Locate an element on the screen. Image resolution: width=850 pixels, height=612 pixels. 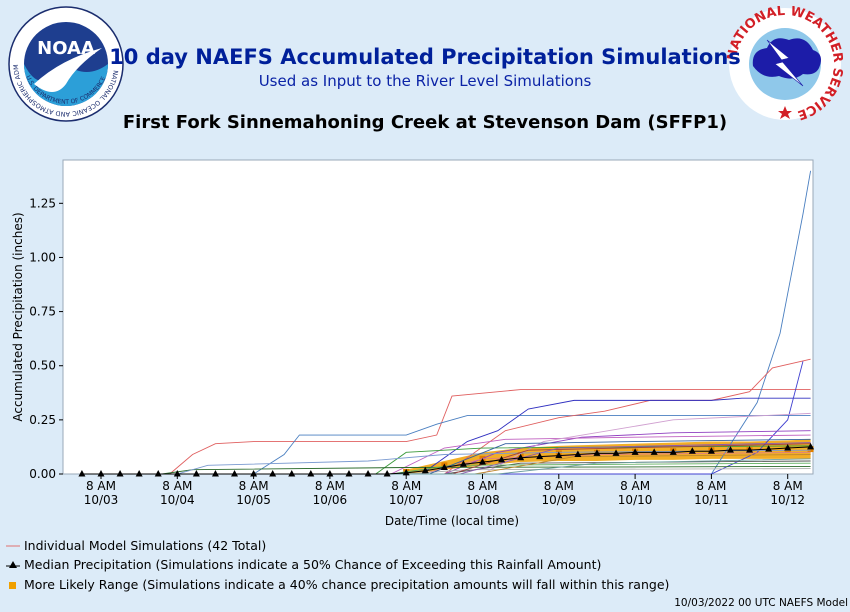
x-tick-label-date: 10/03 is located at coordinates (101, 500).